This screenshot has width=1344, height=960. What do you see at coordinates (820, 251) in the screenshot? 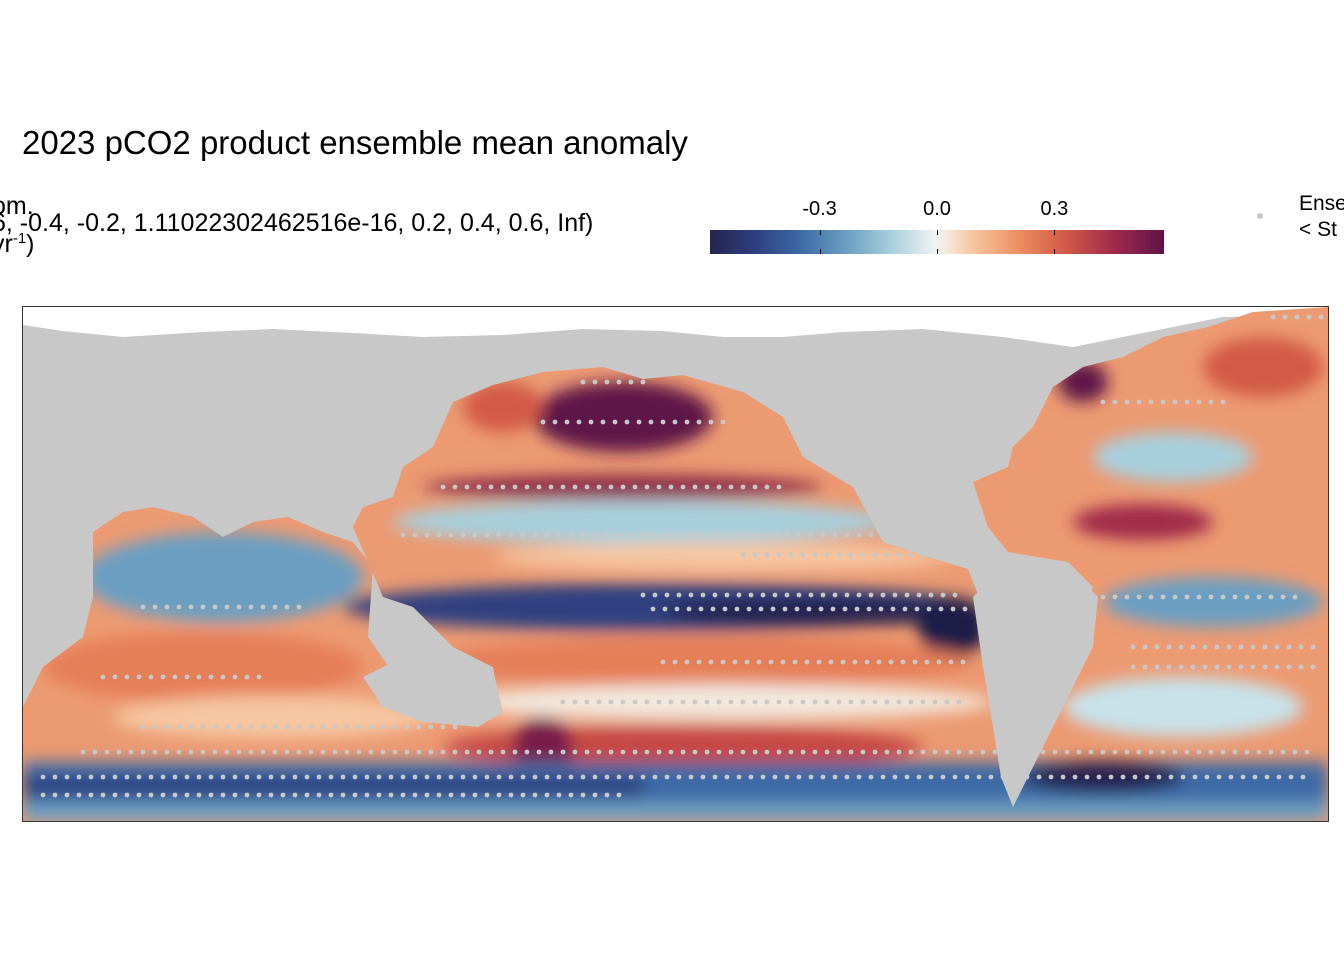
I see `colorbar-tick-mark` at bounding box center [820, 251].